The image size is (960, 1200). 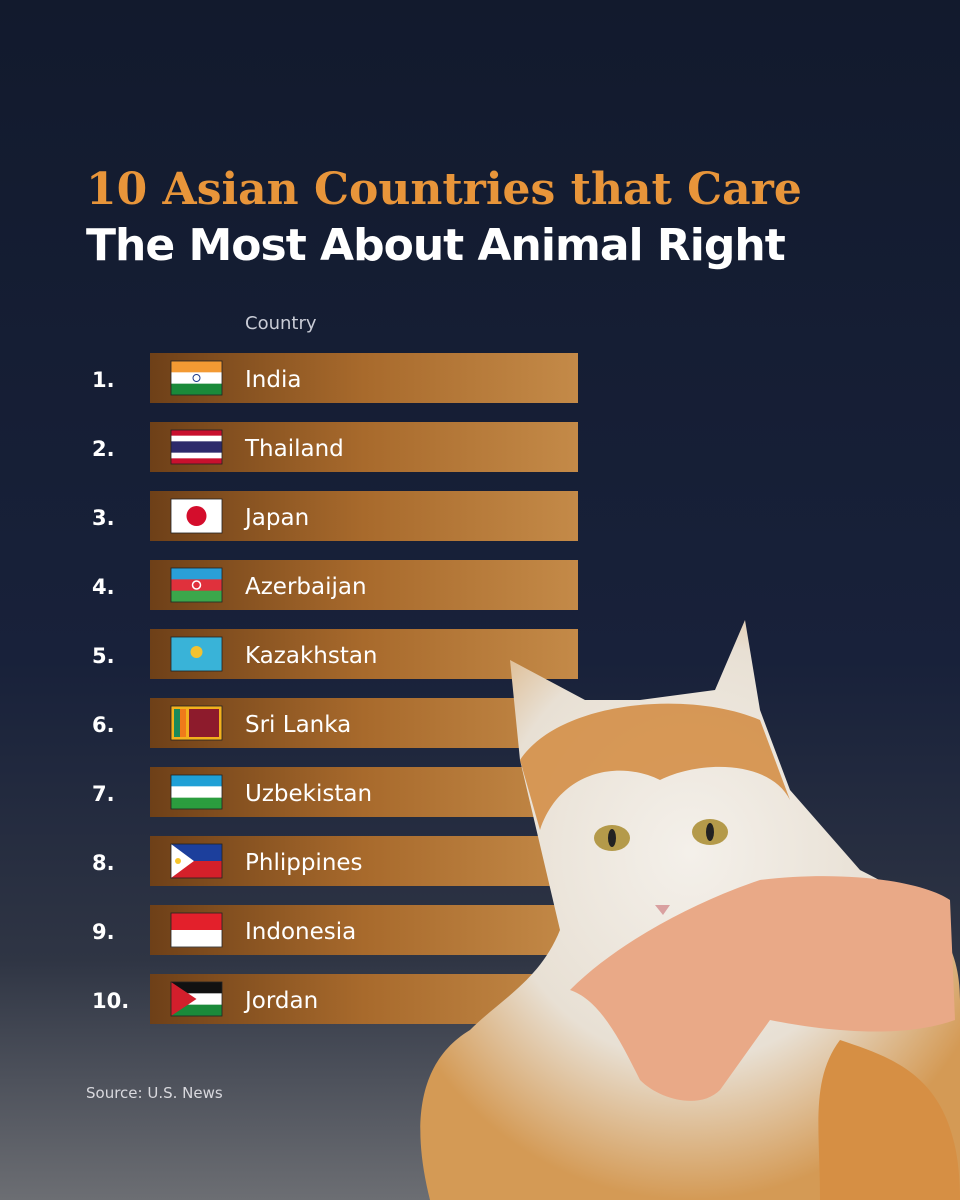 What do you see at coordinates (294, 449) in the screenshot?
I see `country-name: Thailand` at bounding box center [294, 449].